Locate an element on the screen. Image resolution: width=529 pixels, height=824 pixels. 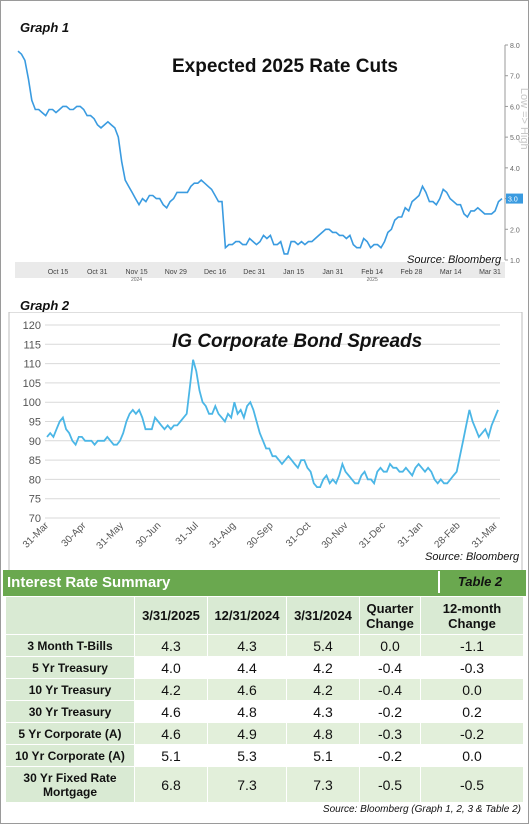
row-label: 30 Yr Fixed Rate Mortgage is located at coordinates (70, 784).